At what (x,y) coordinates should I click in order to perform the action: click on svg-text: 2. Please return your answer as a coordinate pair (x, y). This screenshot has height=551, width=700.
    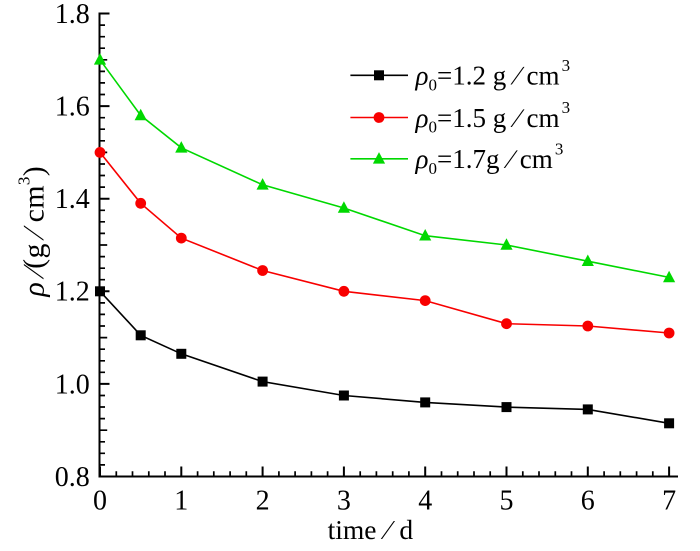
    Looking at the image, I should click on (263, 500).